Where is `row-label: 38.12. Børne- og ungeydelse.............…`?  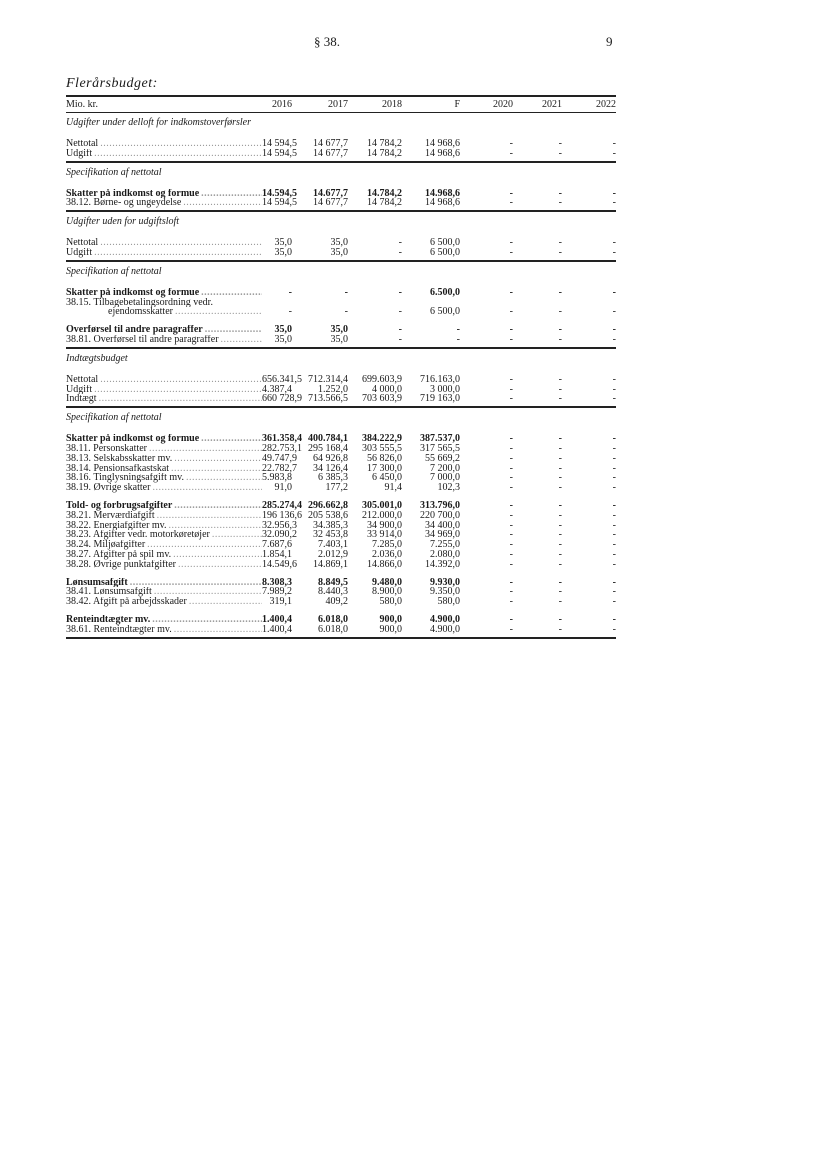
row-label: 38.12. Børne- og ungeydelse.............… is located at coordinates (164, 203).